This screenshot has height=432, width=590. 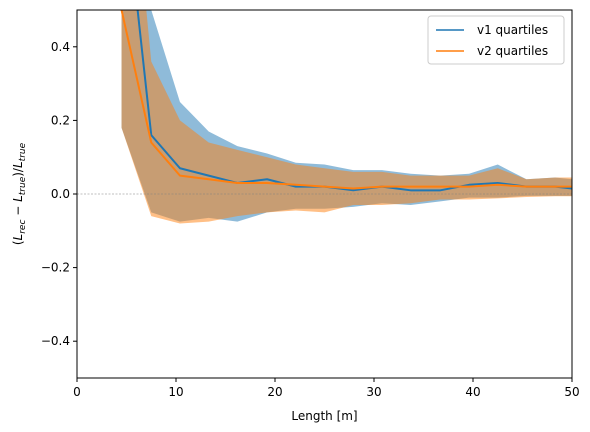 I want to click on x-tick-label: 50, so click(x=571, y=392).